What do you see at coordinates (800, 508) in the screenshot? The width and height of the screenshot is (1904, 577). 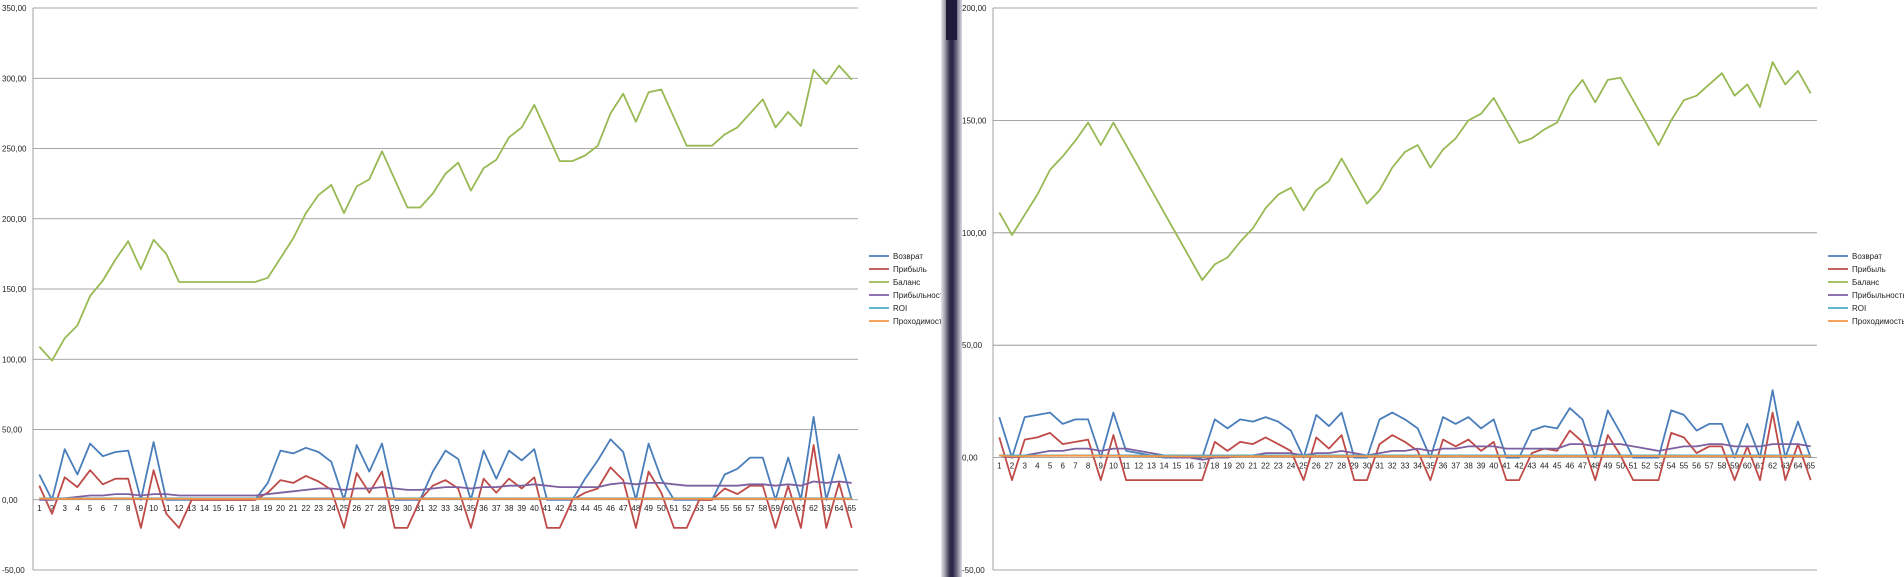 I see `x-tick-label: 61` at bounding box center [800, 508].